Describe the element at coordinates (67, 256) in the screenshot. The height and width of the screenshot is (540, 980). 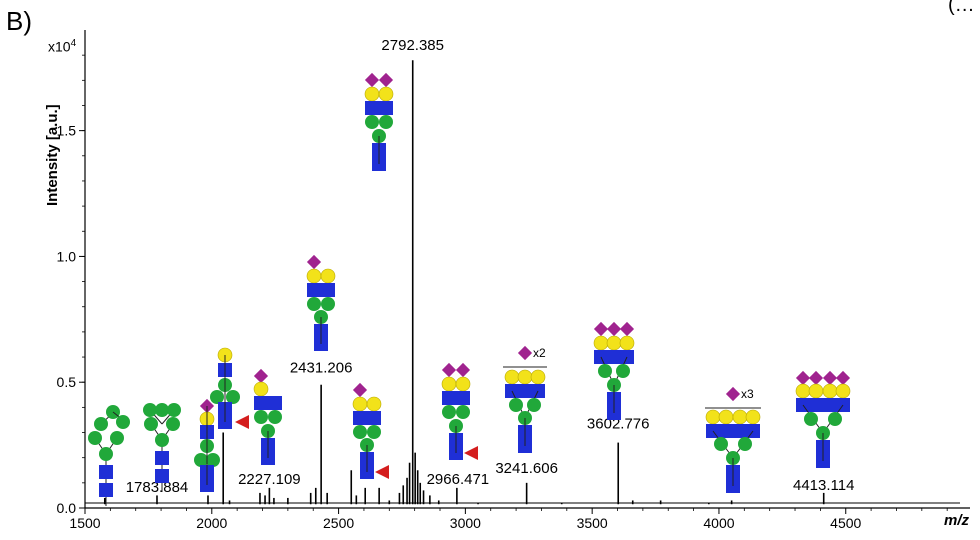
I see `y-tick-label: 1.0` at that location.